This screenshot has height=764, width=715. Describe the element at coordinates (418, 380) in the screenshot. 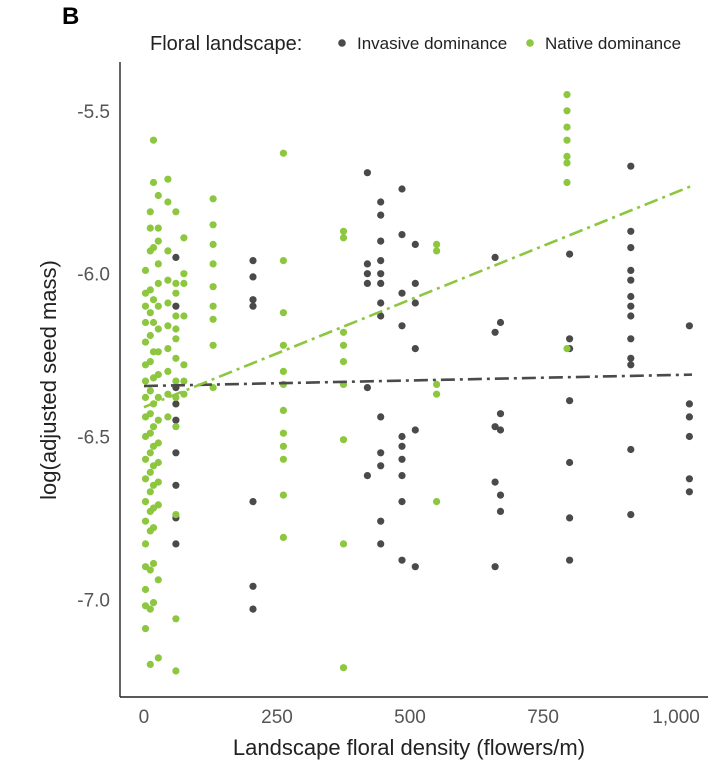

I see `trend-line-invasive` at that location.